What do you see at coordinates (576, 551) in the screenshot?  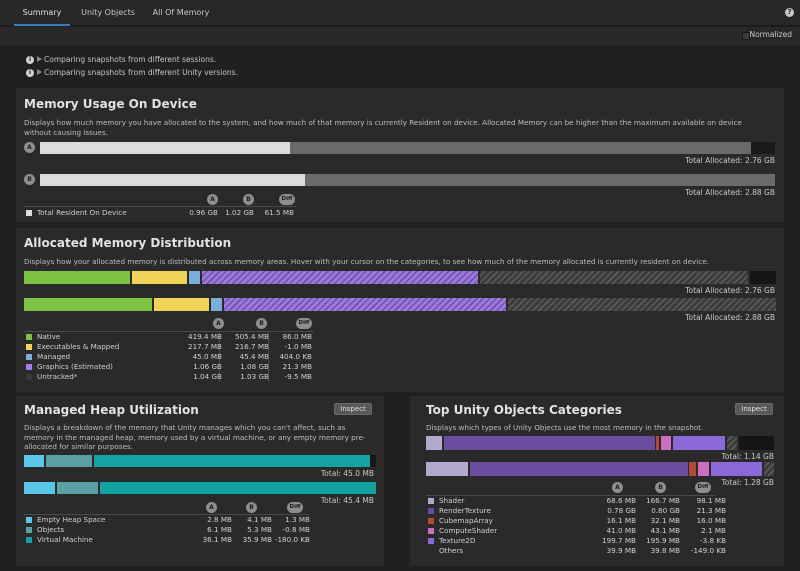 I see `legend-row-others: Others 39.9 MB 39.8 MB -149.0 KB` at bounding box center [576, 551].